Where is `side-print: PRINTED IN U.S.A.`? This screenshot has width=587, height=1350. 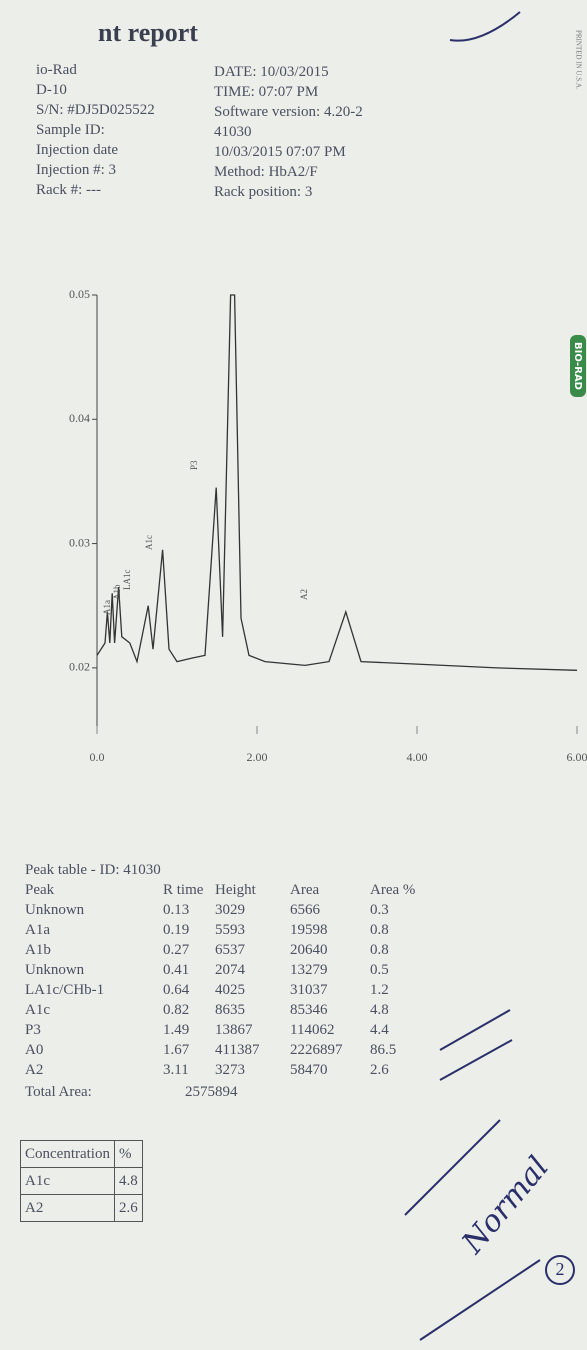
side-print: PRINTED IN U.S.A. is located at coordinates (578, 60).